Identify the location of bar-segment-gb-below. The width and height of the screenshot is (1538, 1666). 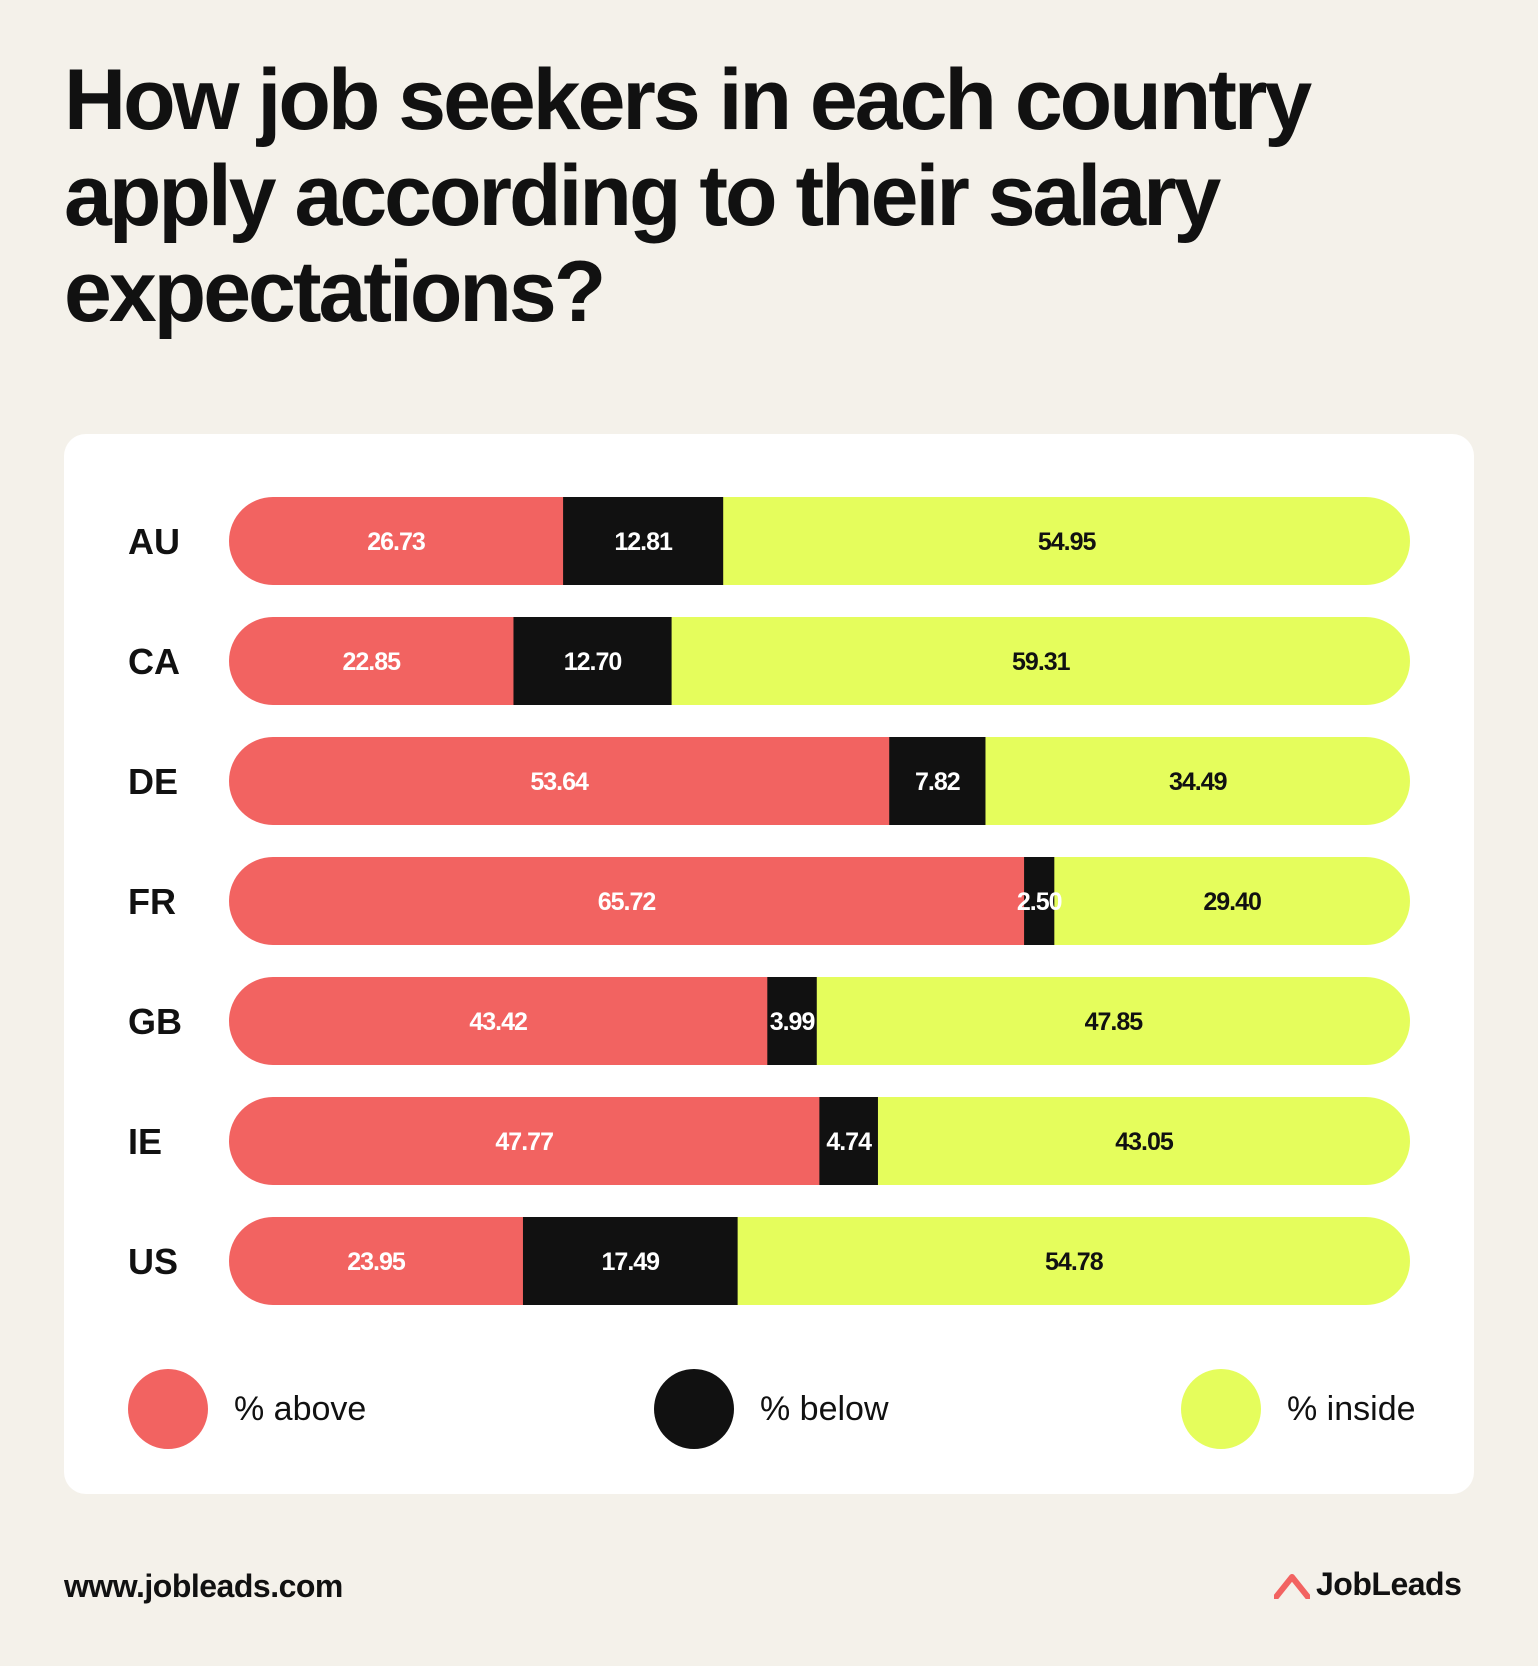
(792, 1021).